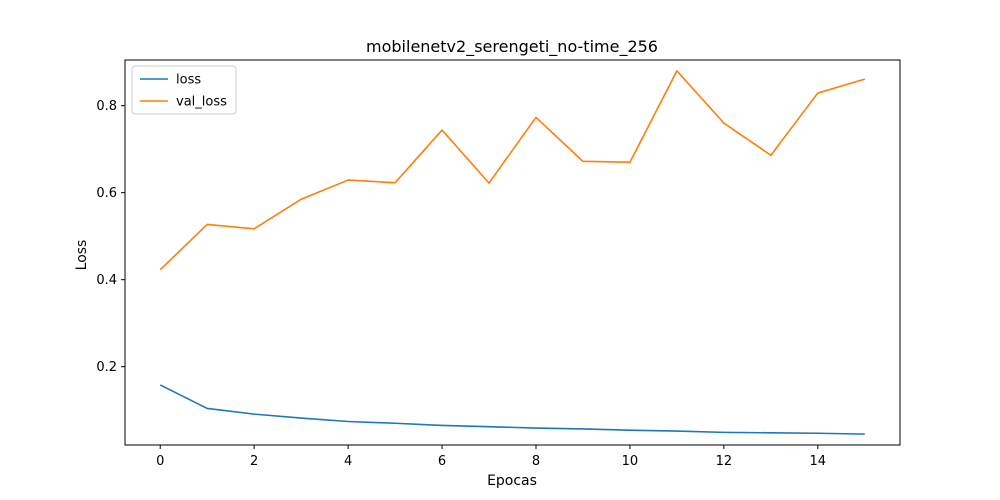 The height and width of the screenshot is (500, 1000). I want to click on legend: loss val_loss, so click(184, 90).